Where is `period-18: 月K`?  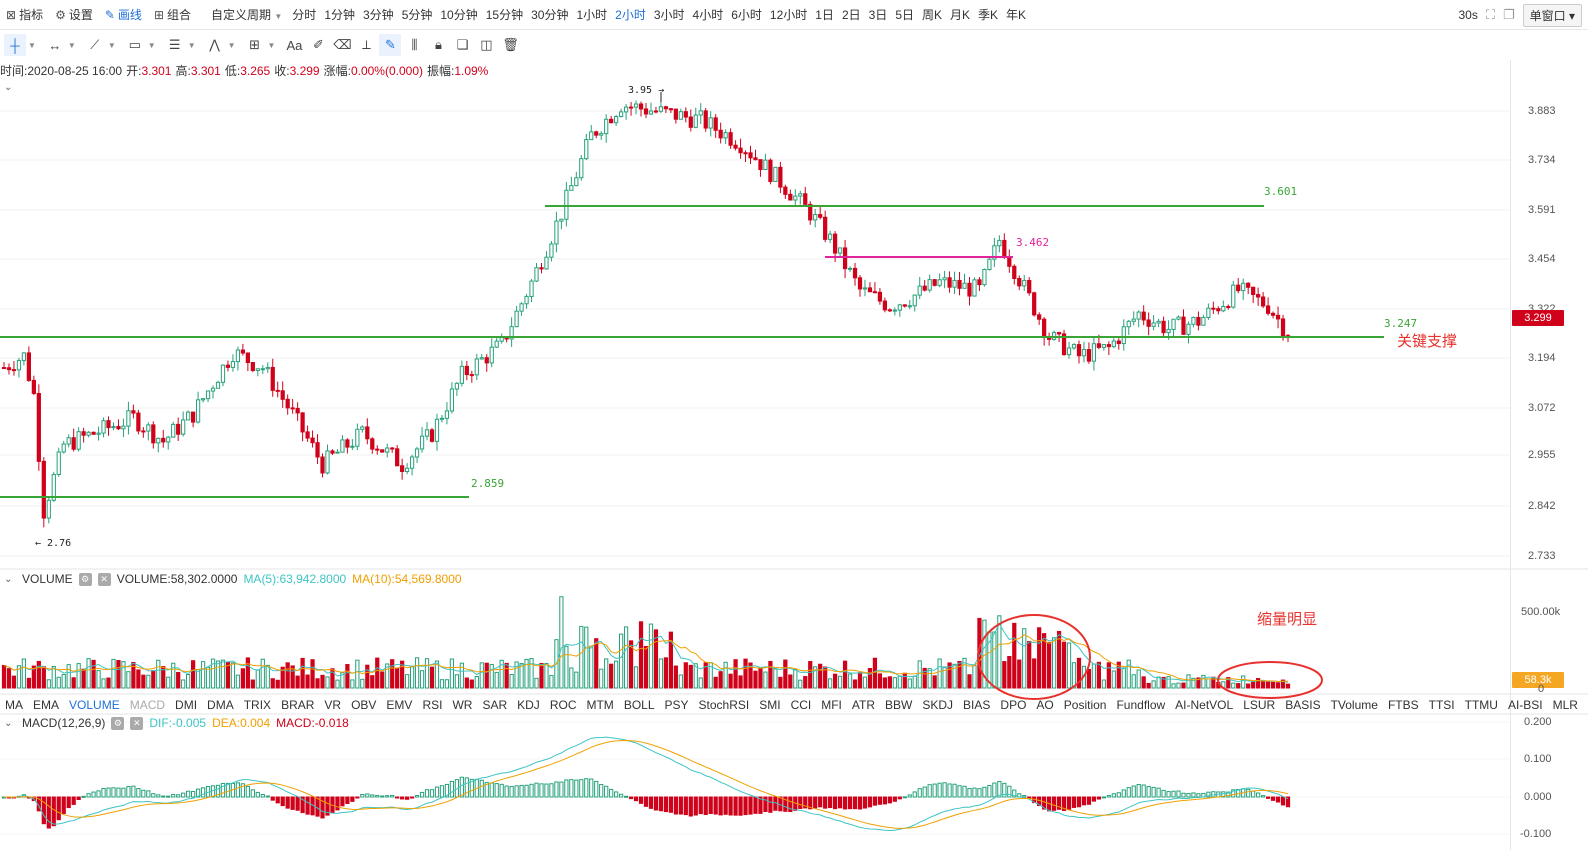 period-18: 月K is located at coordinates (960, 15).